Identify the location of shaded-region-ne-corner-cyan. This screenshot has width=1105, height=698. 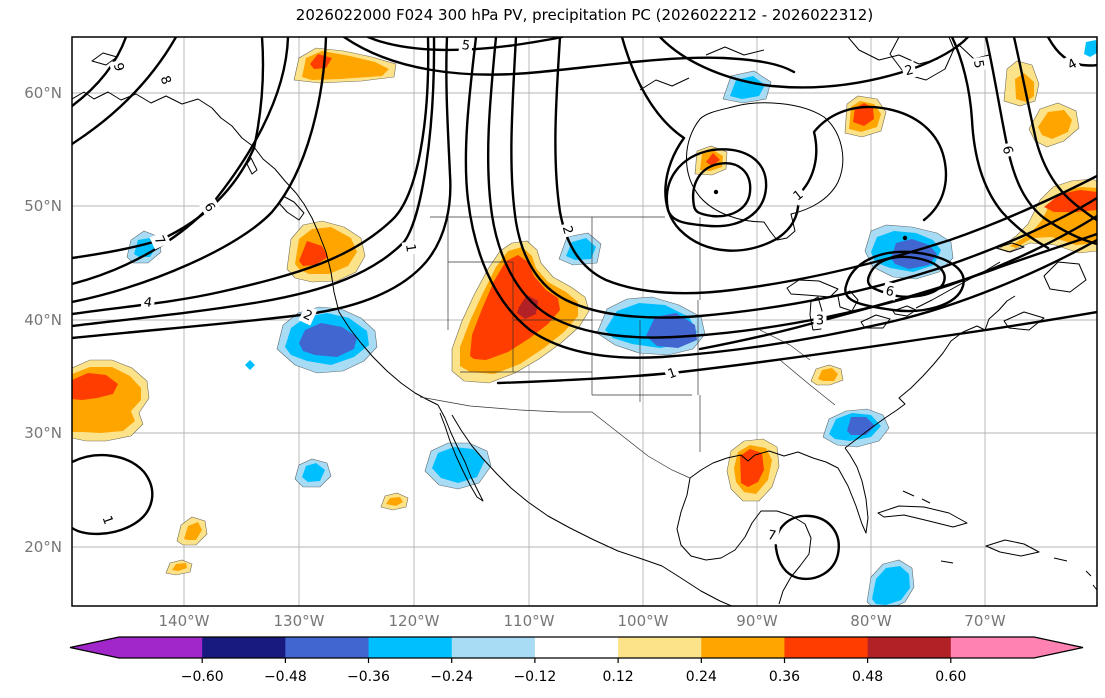
(1090, 48).